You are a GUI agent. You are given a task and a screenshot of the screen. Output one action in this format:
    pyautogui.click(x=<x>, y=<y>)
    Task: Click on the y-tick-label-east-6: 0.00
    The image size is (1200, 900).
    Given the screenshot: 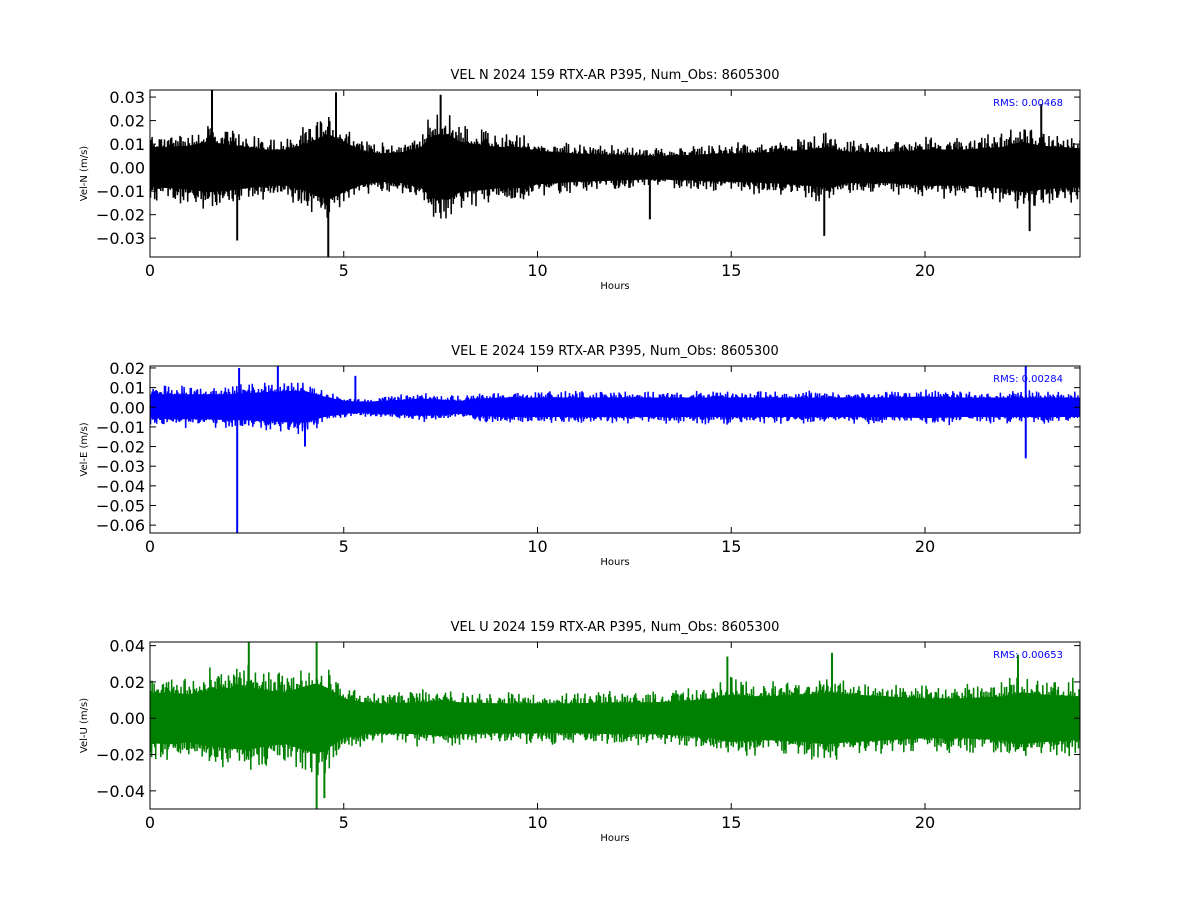 What is the action you would take?
    pyautogui.click(x=127, y=407)
    